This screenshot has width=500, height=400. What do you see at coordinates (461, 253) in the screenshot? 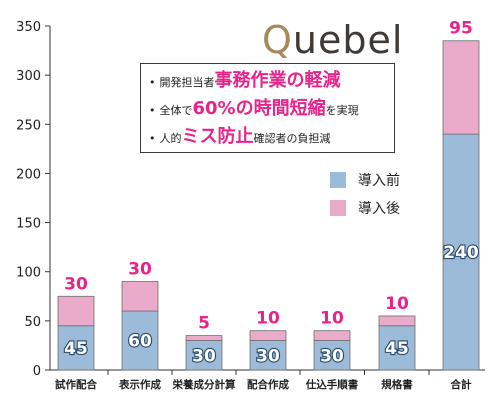
I see `value-label-before-6: 240` at bounding box center [461, 253].